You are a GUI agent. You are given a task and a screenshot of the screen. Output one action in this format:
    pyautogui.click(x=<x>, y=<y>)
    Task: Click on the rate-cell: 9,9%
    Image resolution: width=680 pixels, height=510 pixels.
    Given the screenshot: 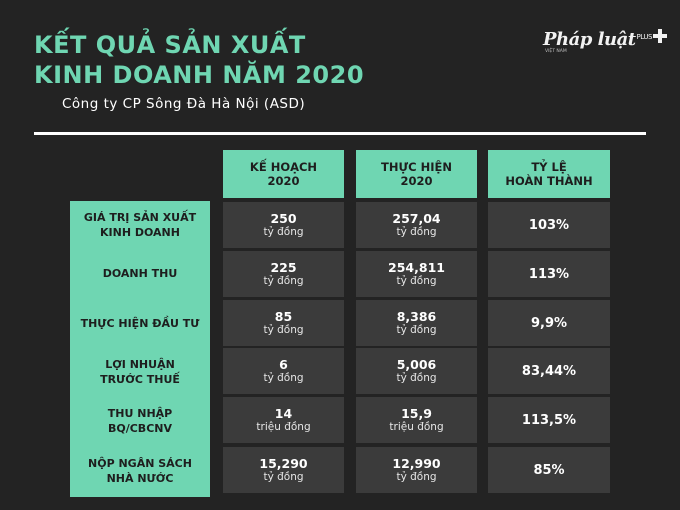 What is the action you would take?
    pyautogui.click(x=549, y=323)
    